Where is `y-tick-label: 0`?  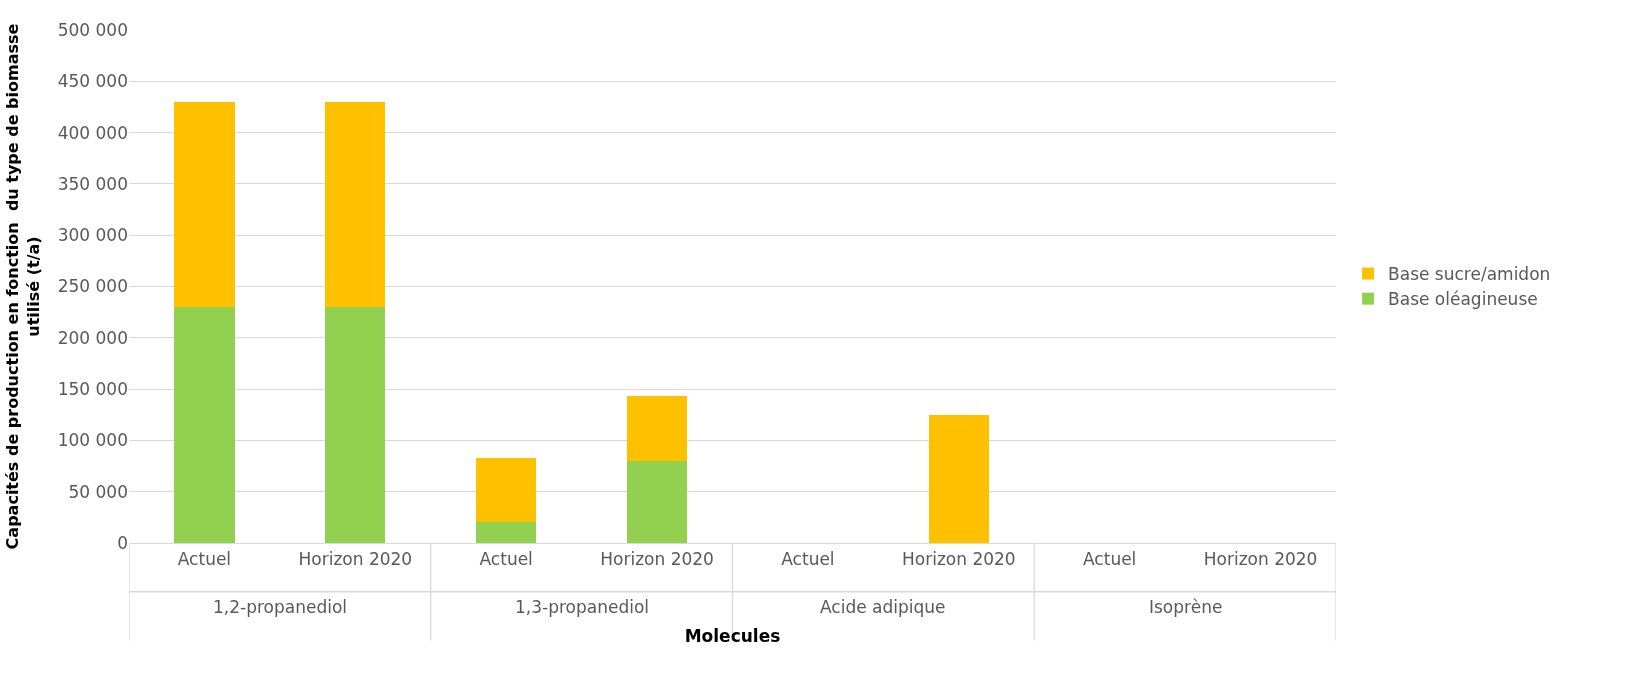
y-tick-label: 0 is located at coordinates (122, 542).